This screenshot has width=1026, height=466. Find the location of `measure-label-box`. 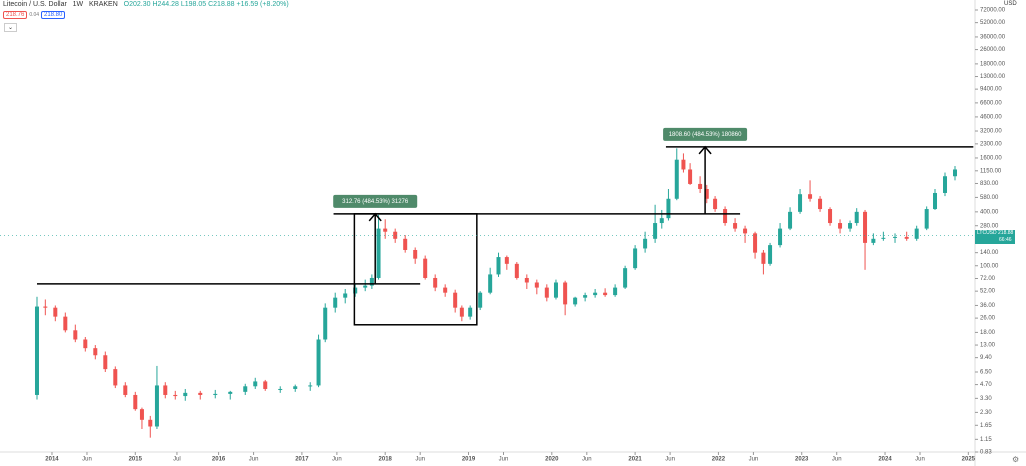

measure-label-box is located at coordinates (705, 134).